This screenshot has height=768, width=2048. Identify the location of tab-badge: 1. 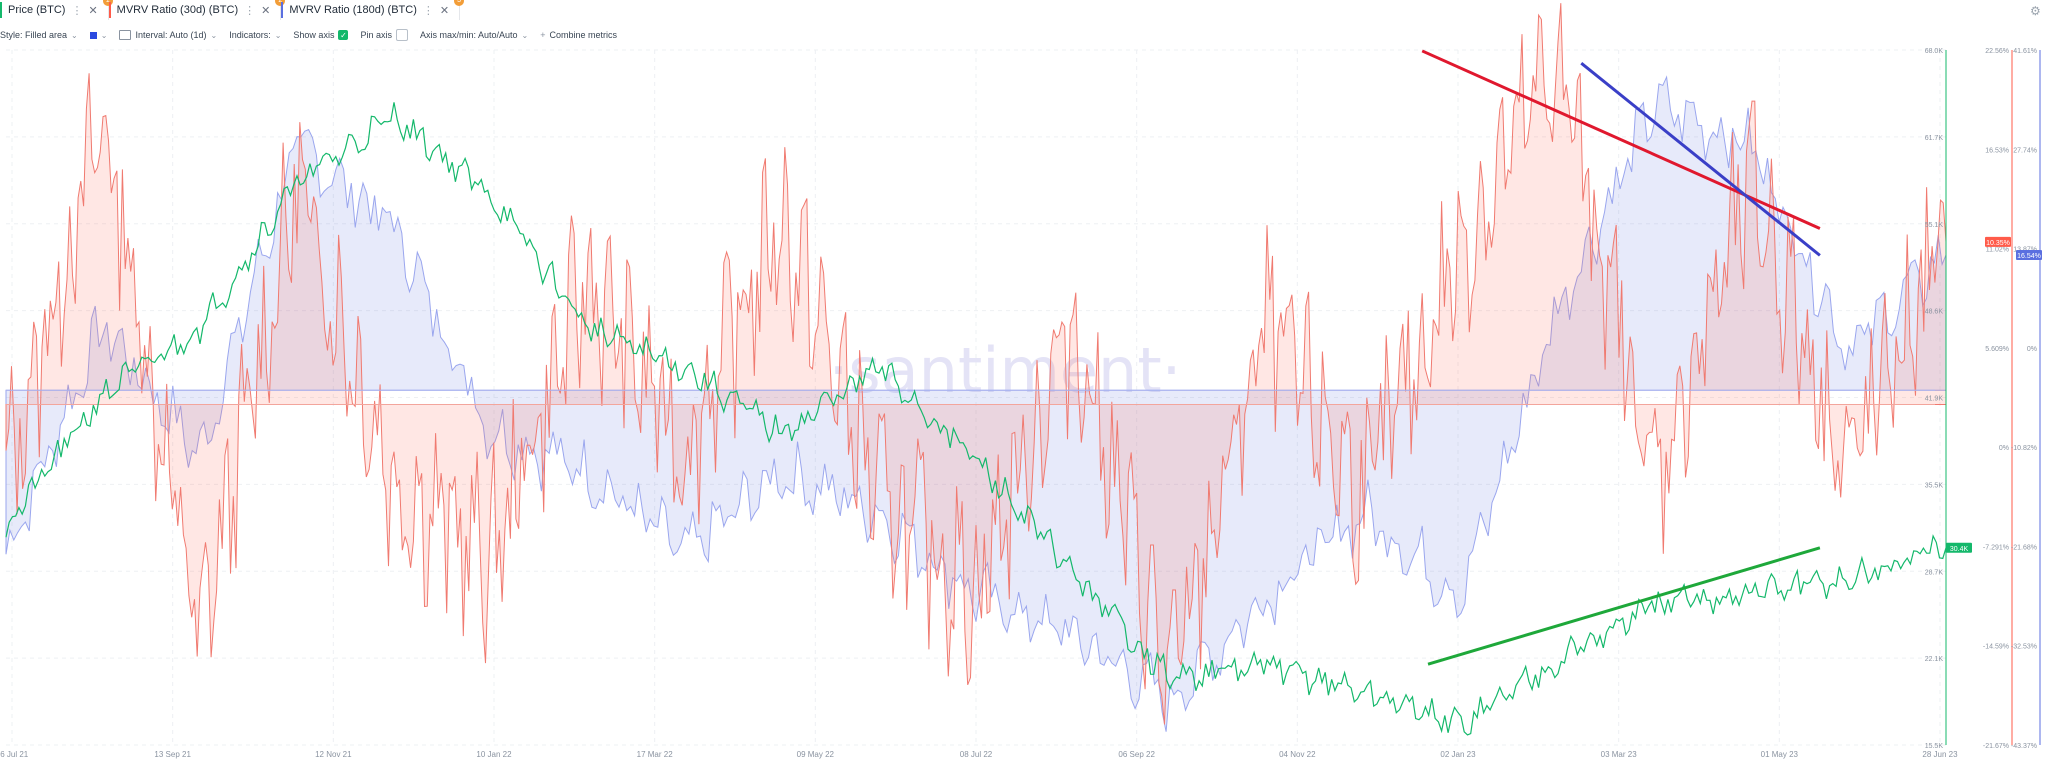
(107, 3).